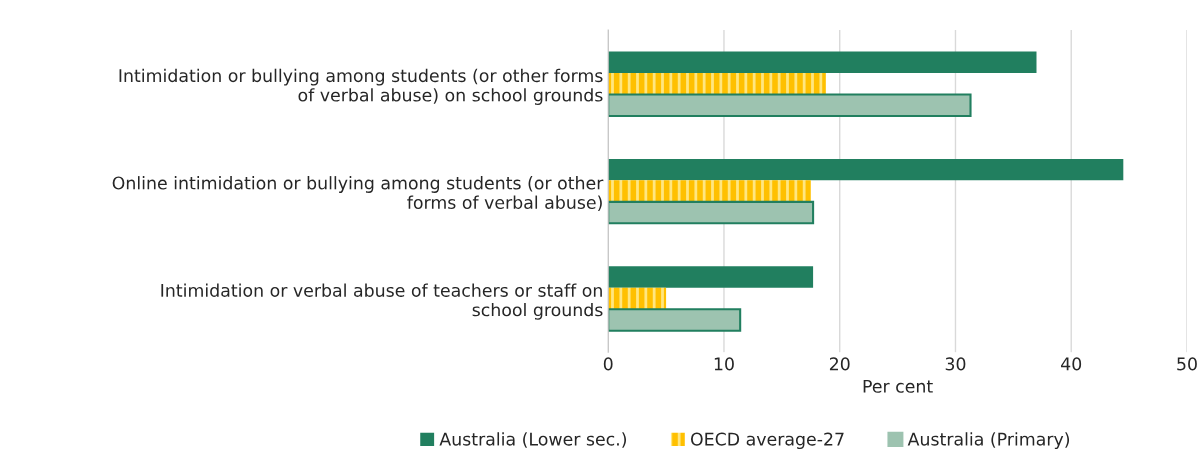  What do you see at coordinates (955, 364) in the screenshot?
I see `x-tick-label: 30` at bounding box center [955, 364].